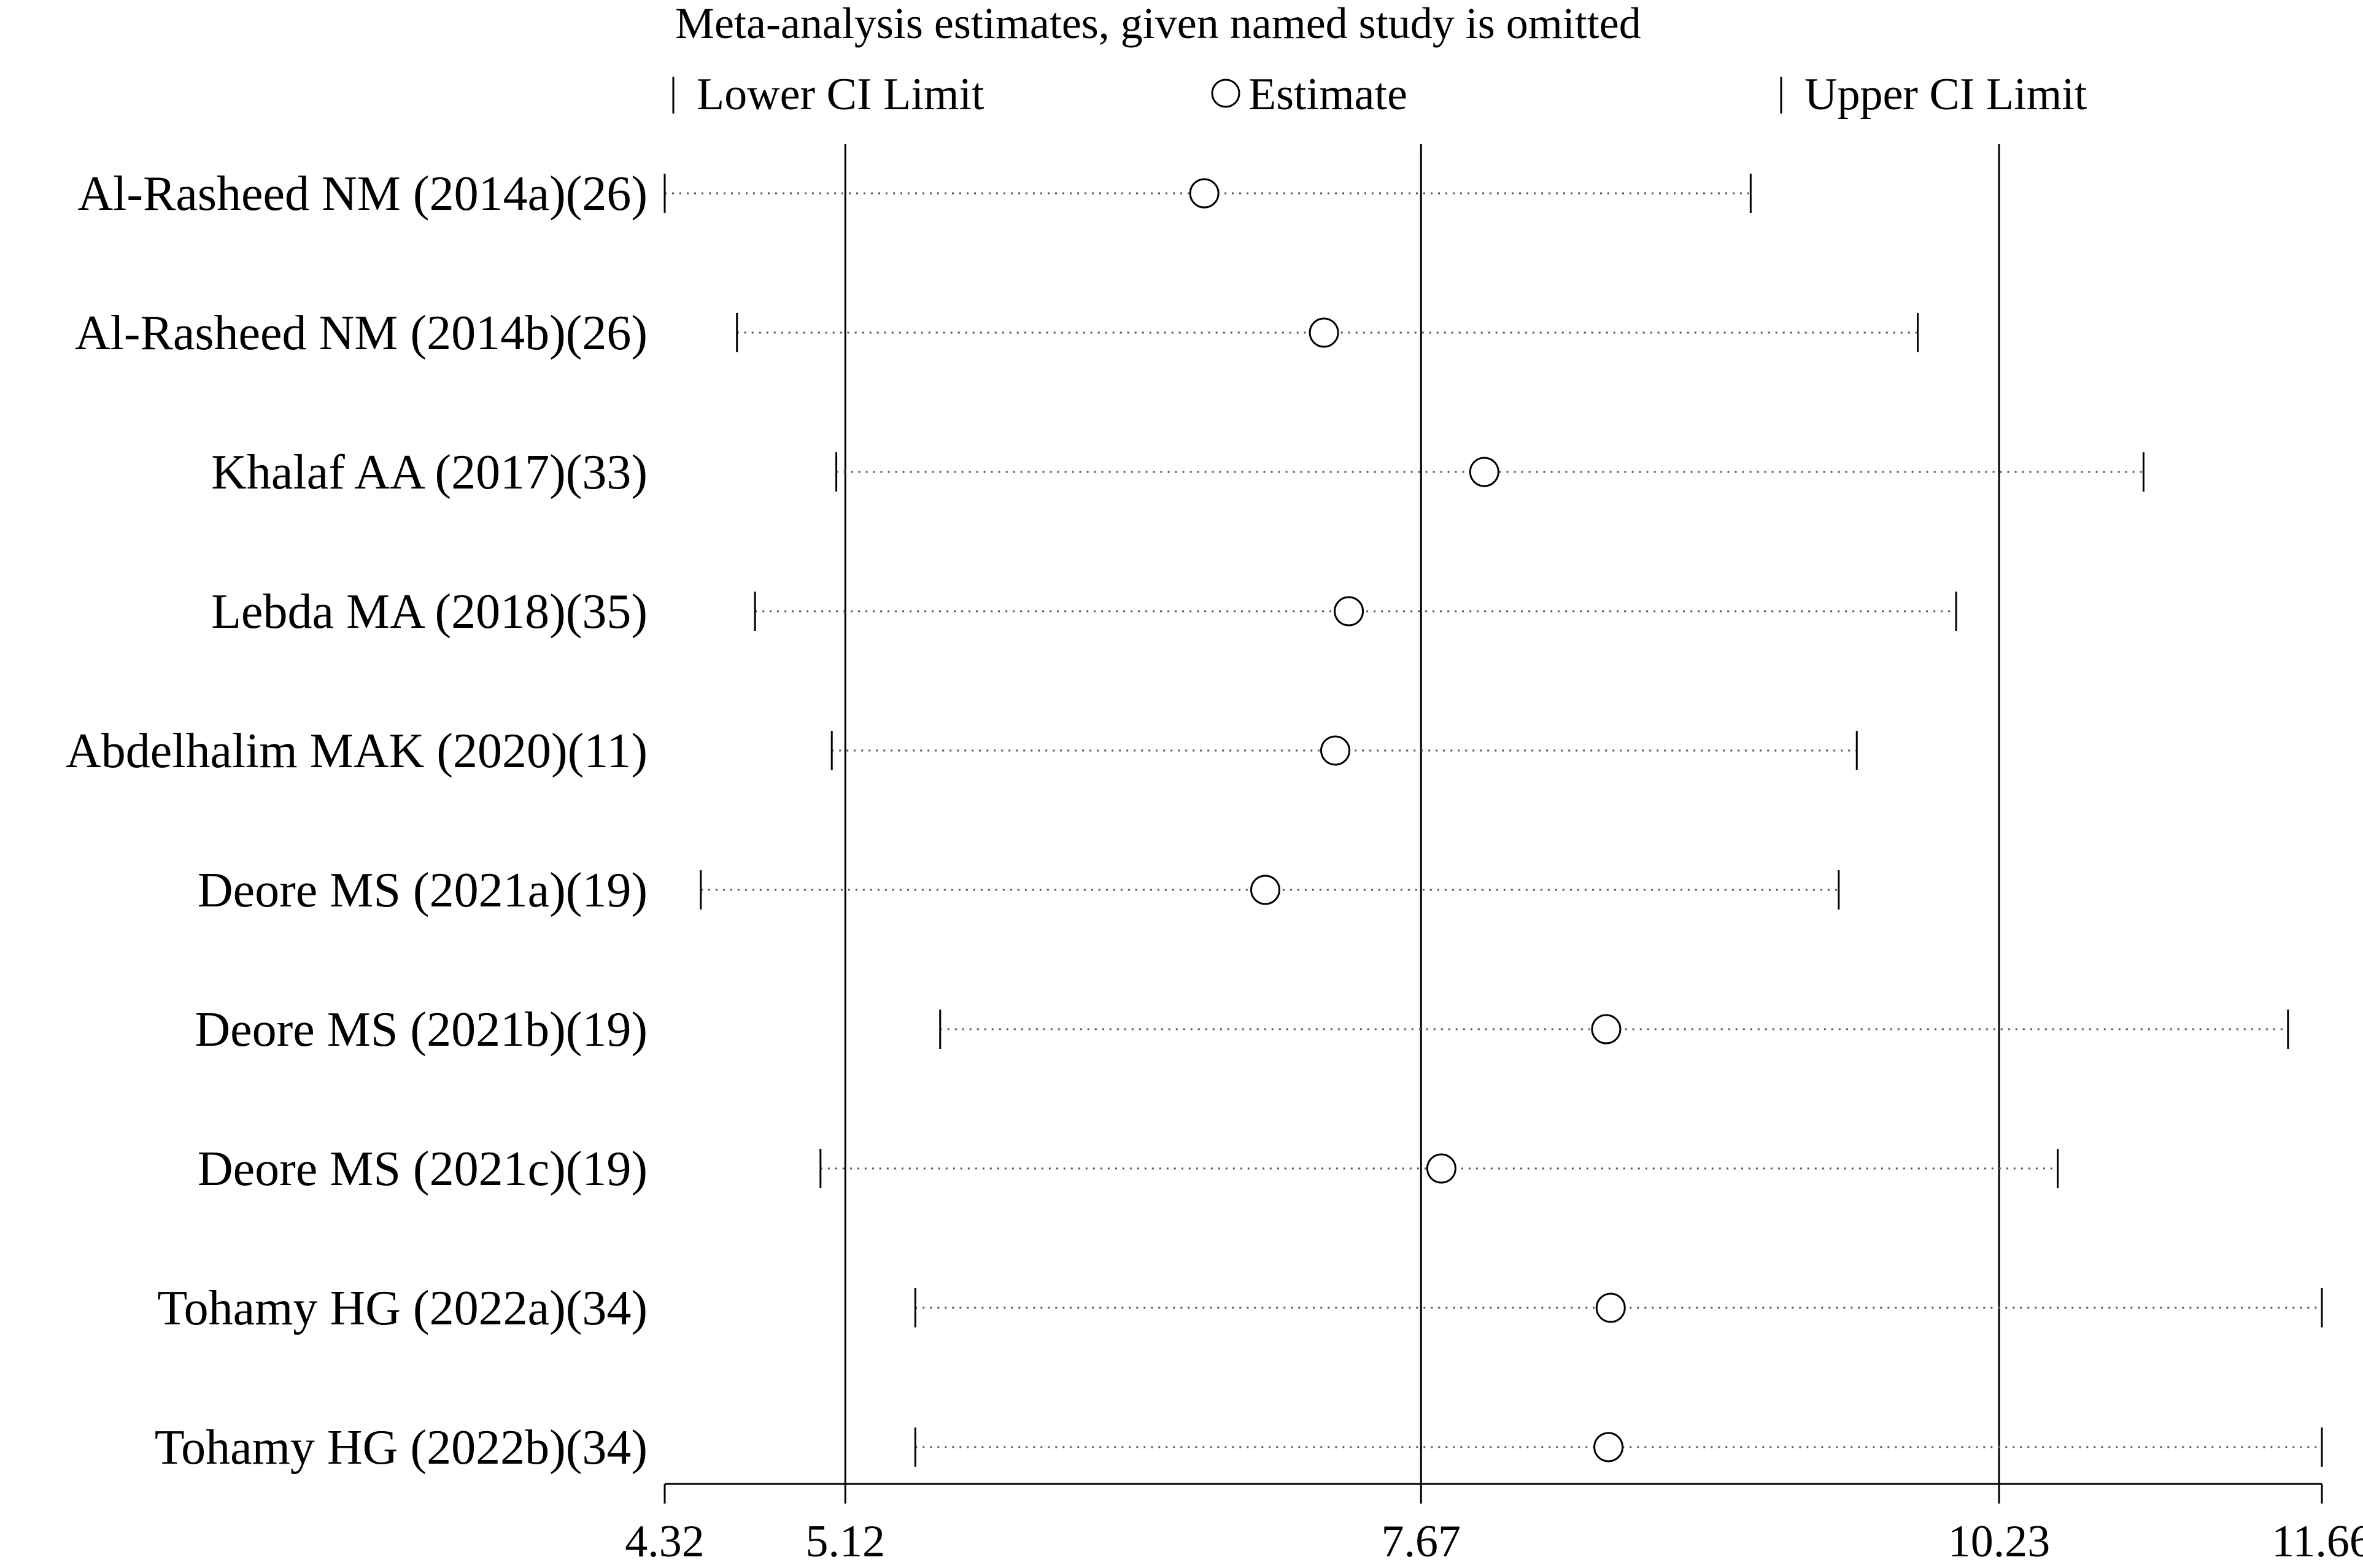 This screenshot has width=2363, height=1568. Describe the element at coordinates (362, 194) in the screenshot. I see `study-label: Al-Rasheed NM (2014a)(26)` at that location.